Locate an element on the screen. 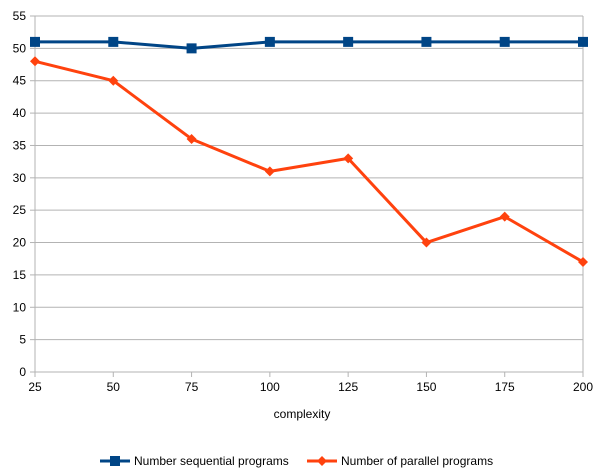 The width and height of the screenshot is (605, 472). y-tick-labels: 0 5 10 15 20 25 30 35 40 45 50 55 is located at coordinates (20, 194).